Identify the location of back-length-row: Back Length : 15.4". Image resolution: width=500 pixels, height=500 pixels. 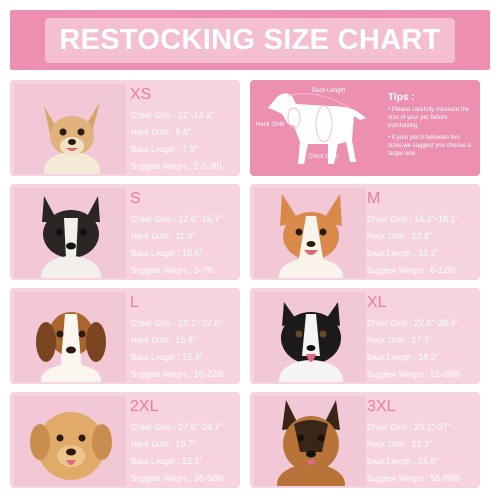
(167, 357).